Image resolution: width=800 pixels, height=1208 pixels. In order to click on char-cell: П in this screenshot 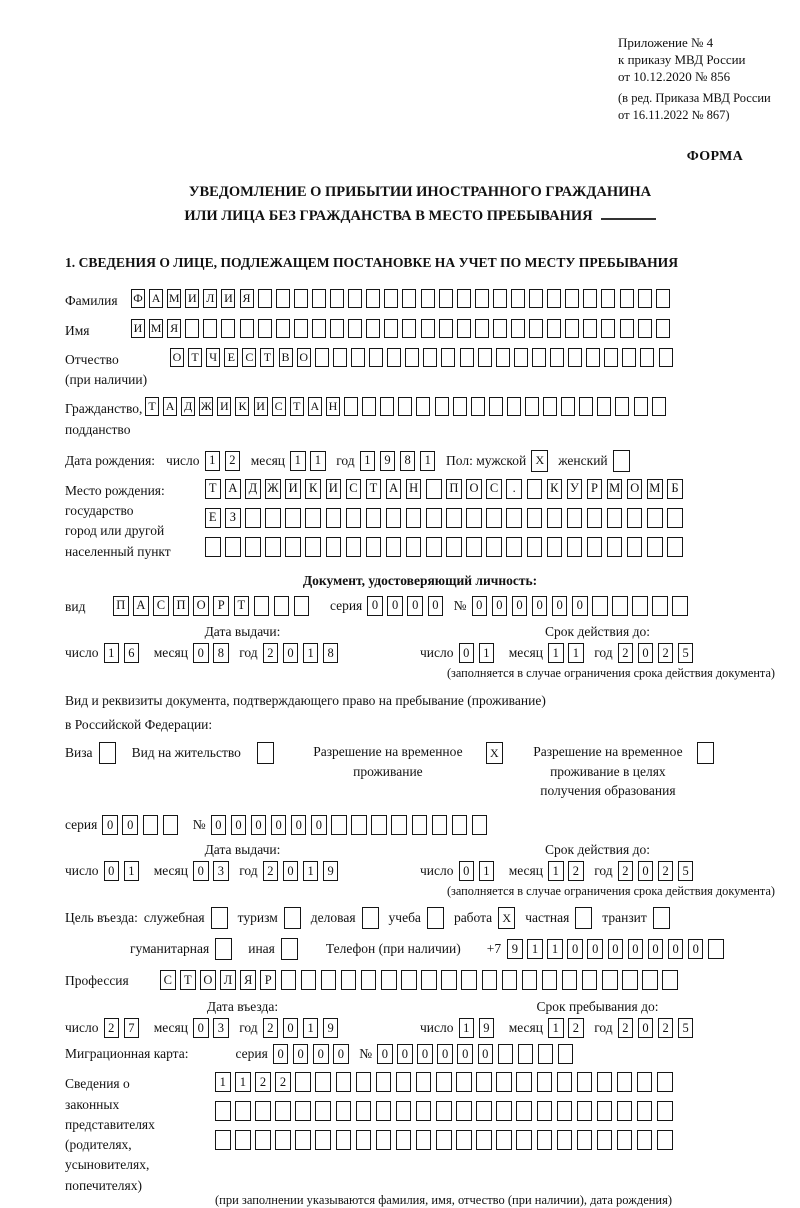, I will do `click(121, 605)`.